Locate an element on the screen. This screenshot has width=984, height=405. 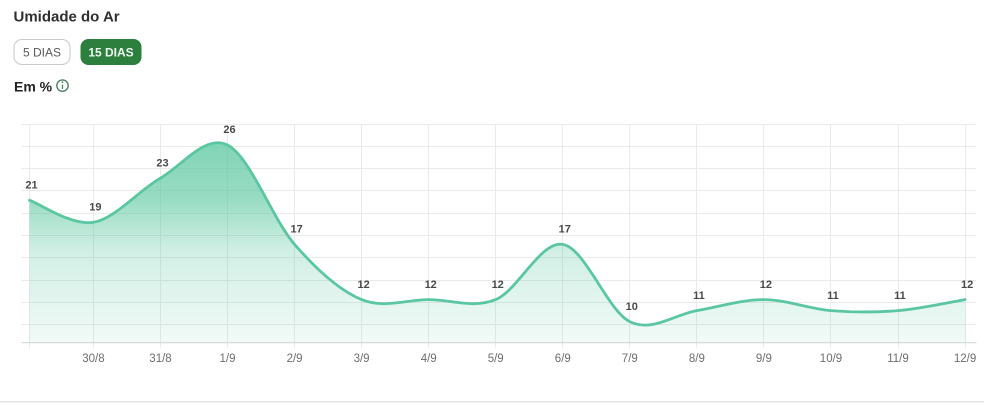
svg-text: 23 is located at coordinates (162, 163).